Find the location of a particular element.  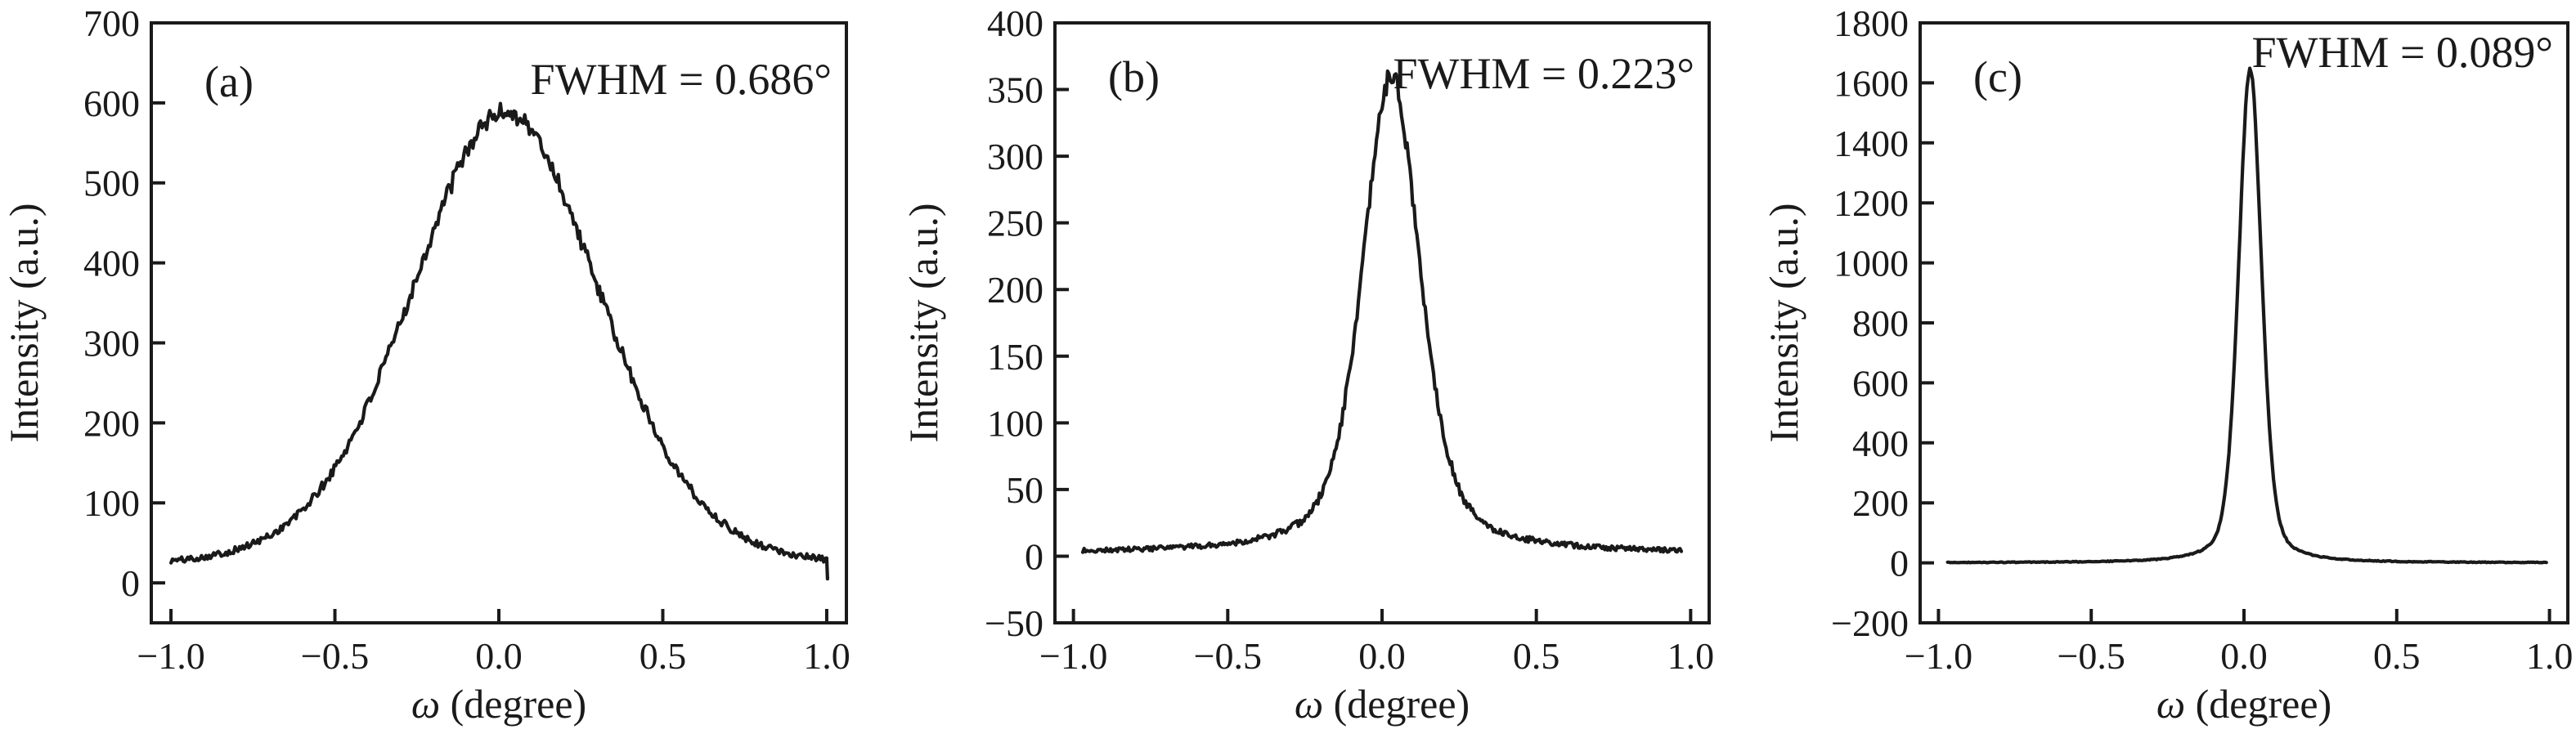

y-tick-label: 700 is located at coordinates (112, 23).